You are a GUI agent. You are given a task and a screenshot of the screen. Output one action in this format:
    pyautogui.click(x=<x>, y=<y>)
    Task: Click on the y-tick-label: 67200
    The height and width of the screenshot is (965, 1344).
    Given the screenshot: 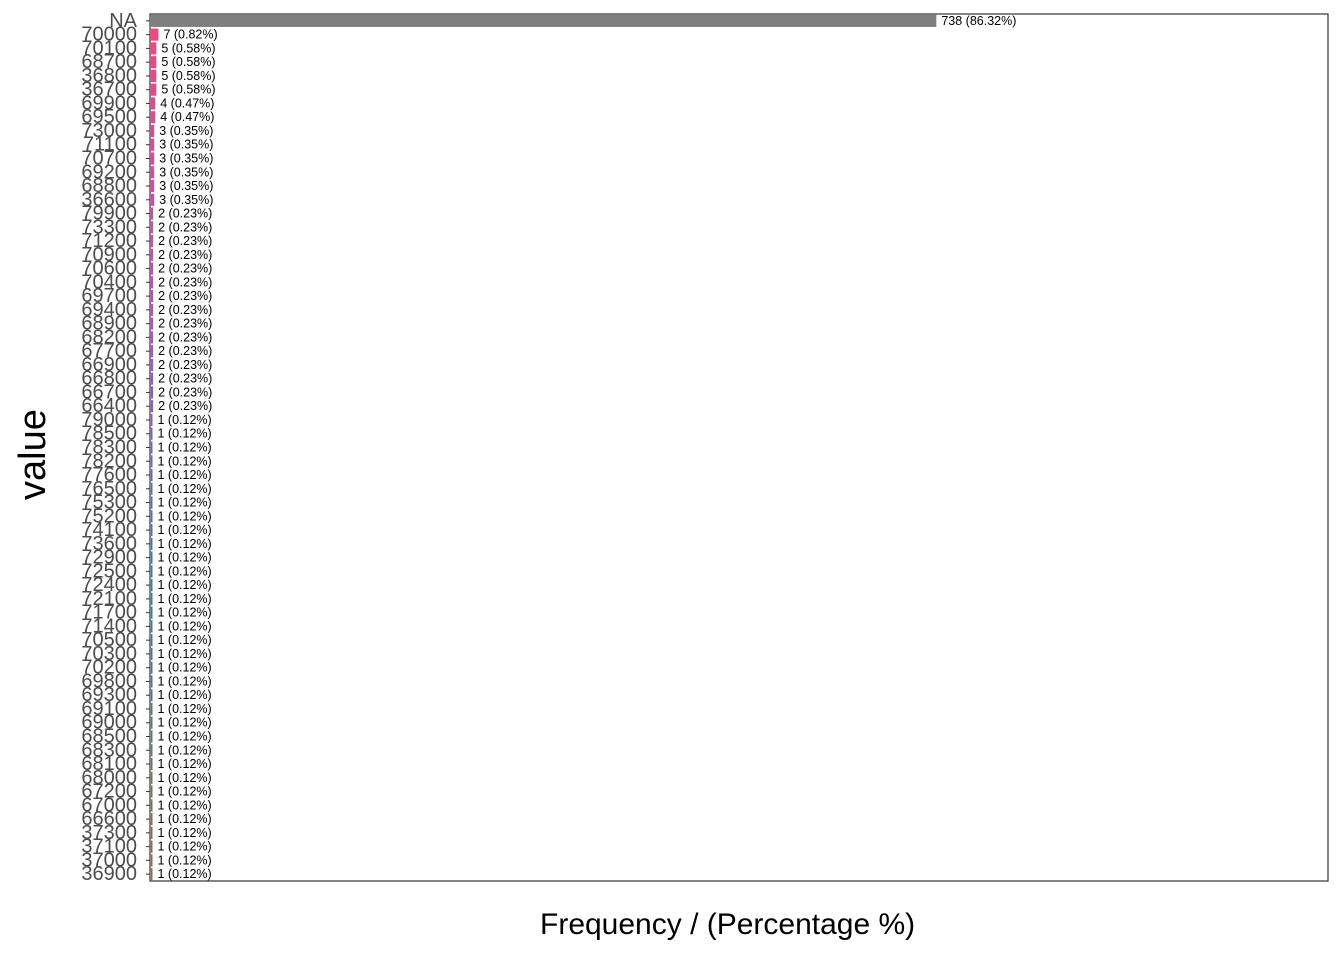 What is the action you would take?
    pyautogui.click(x=109, y=792)
    